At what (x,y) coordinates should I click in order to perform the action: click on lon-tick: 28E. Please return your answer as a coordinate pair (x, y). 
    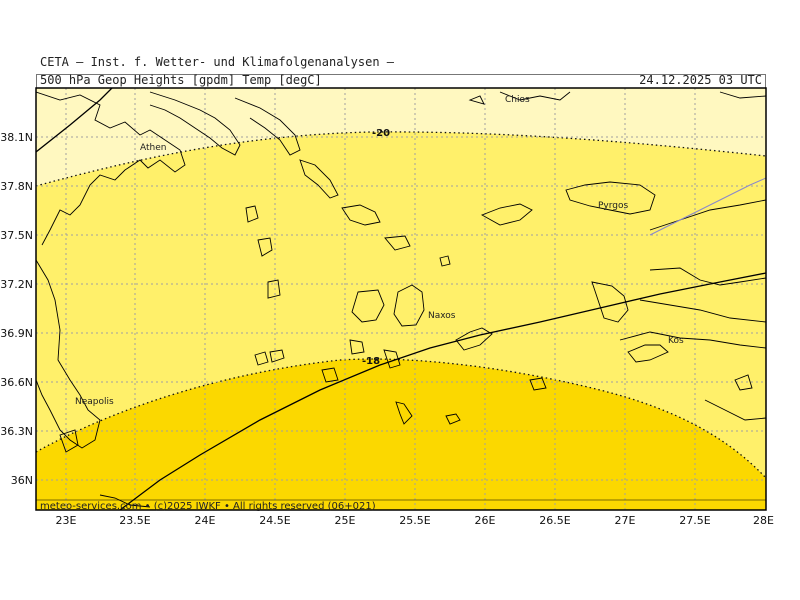
    Looking at the image, I should click on (763, 520).